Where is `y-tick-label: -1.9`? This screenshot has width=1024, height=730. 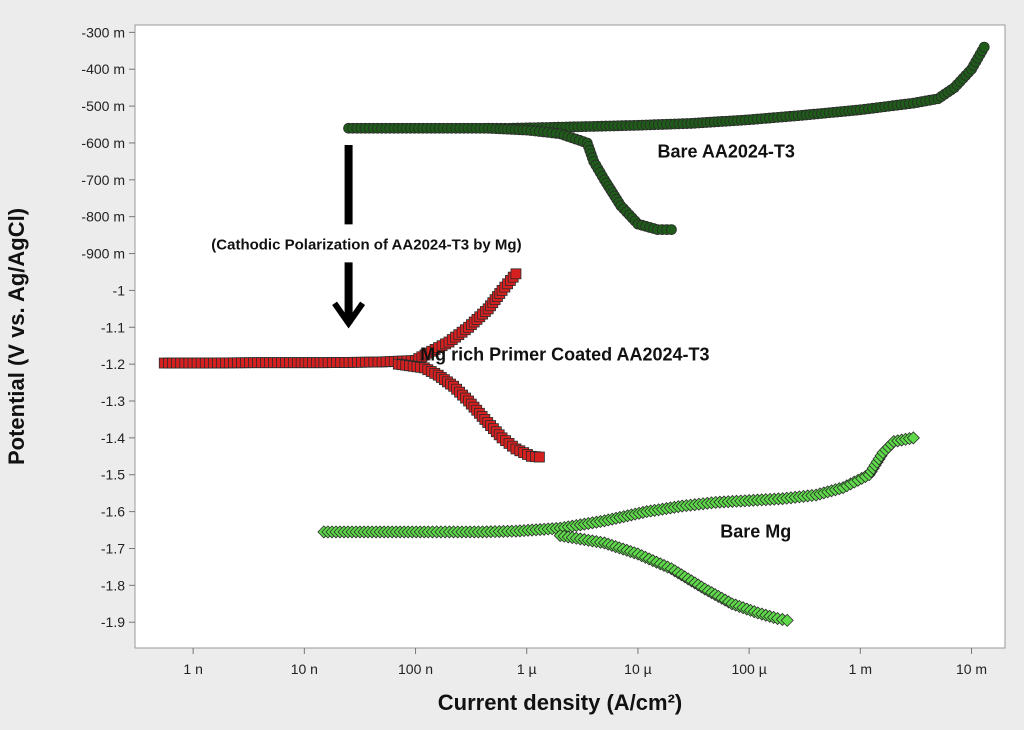
y-tick-label: -1.9 is located at coordinates (113, 622).